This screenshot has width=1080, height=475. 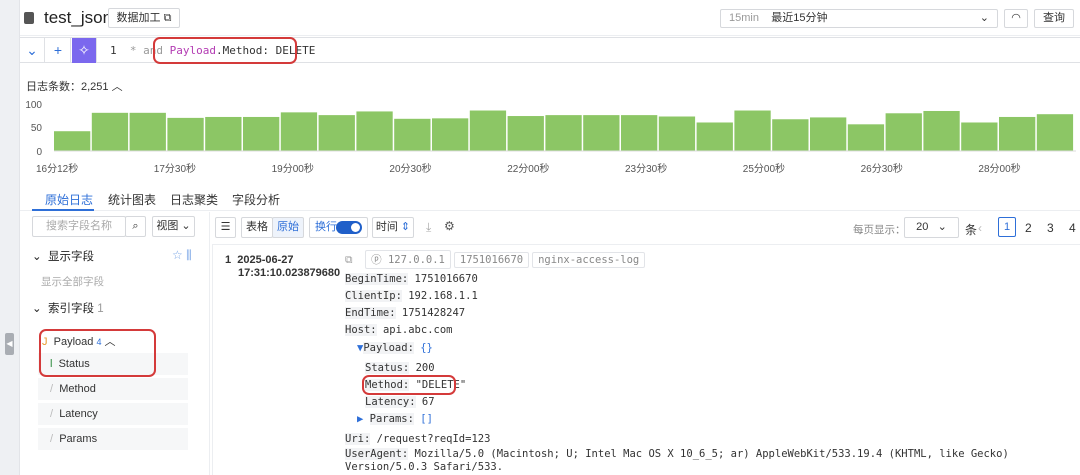 What do you see at coordinates (113, 439) in the screenshot?
I see `field-params: / Params` at bounding box center [113, 439].